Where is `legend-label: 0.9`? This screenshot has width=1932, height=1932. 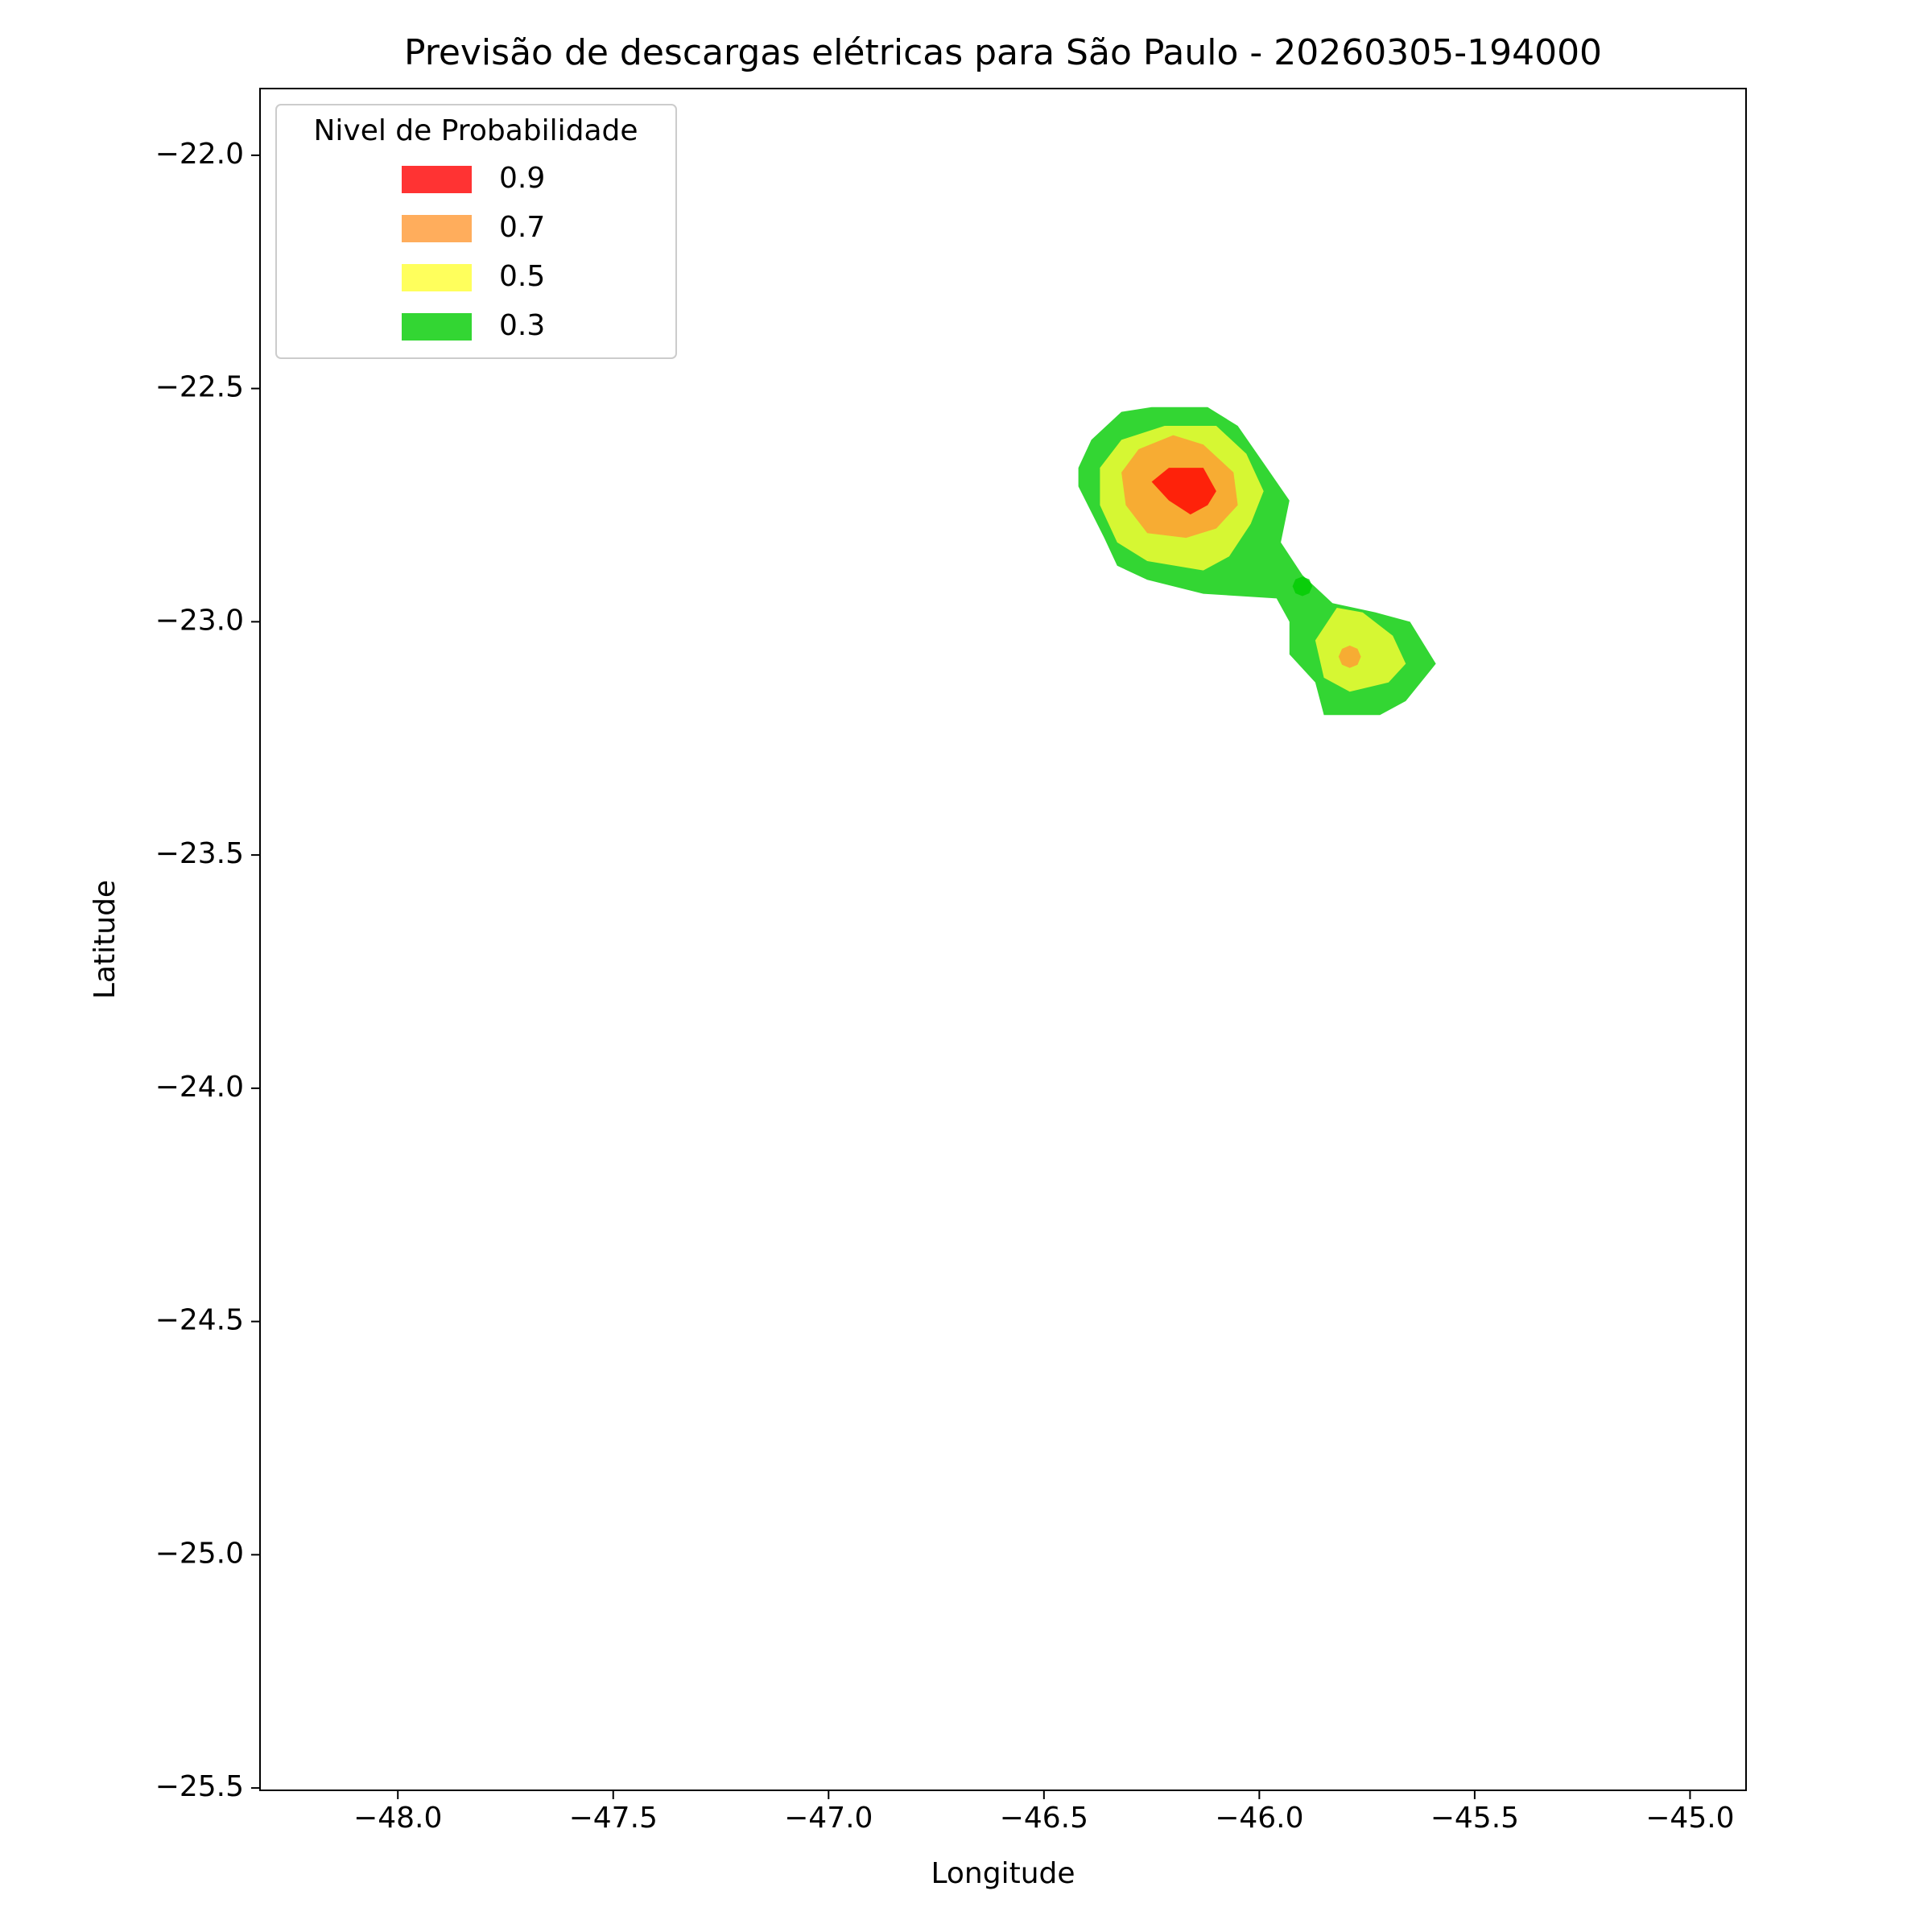
legend-label: 0.9 is located at coordinates (522, 178).